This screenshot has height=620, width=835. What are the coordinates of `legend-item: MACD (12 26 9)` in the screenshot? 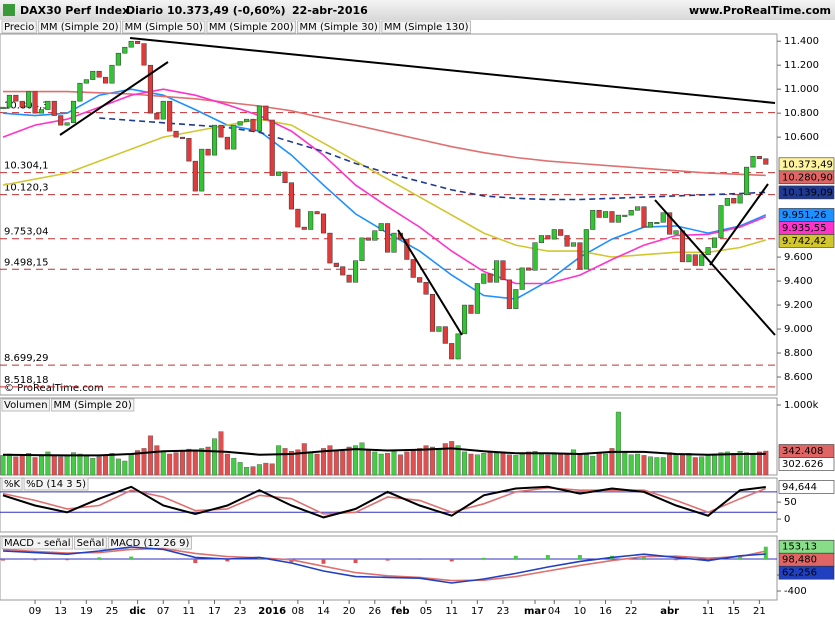 It's located at (149, 543).